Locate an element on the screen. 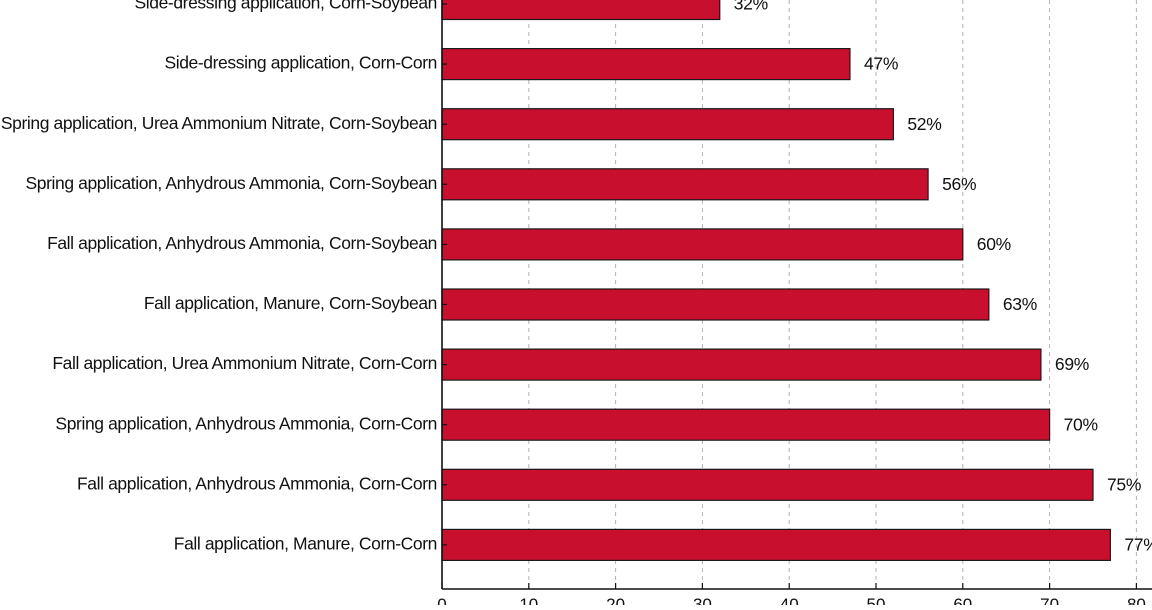  x-tick-label: 30 is located at coordinates (702, 600).